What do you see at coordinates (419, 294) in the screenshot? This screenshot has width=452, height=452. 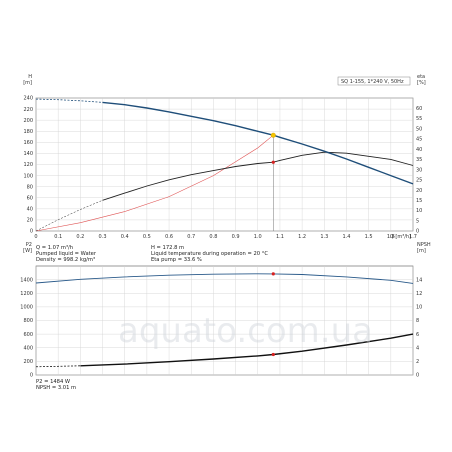 I see `bottom-ytick-right: 12` at bounding box center [419, 294].